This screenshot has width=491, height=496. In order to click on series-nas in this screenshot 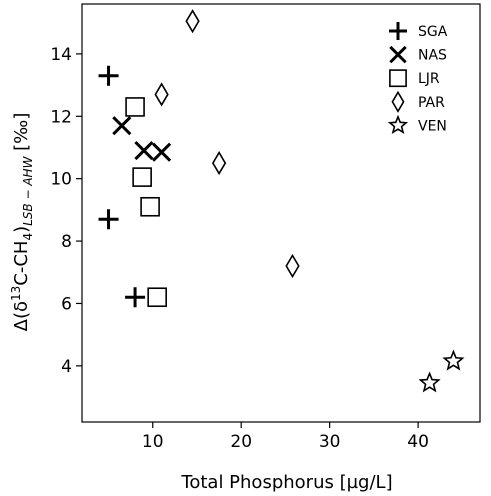, I will do `click(142, 139)`.